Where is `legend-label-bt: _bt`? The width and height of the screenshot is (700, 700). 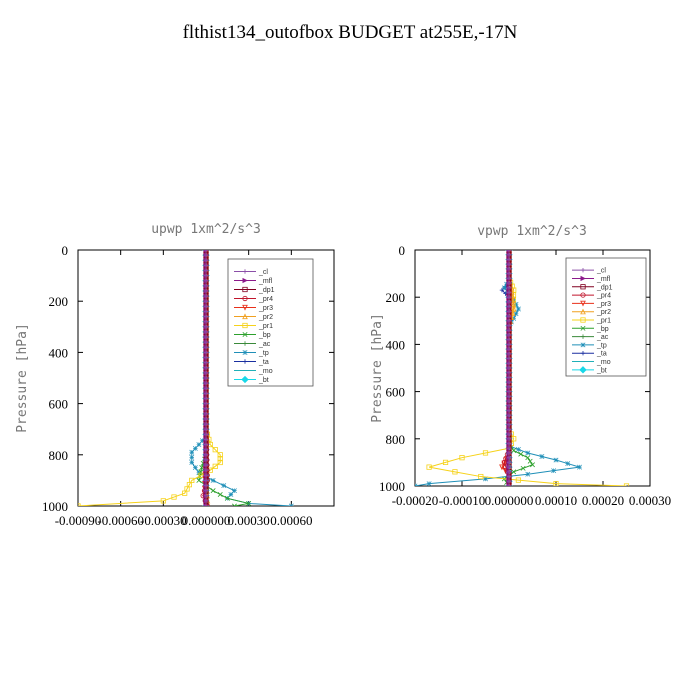 legend-label-bt: _bt is located at coordinates (263, 380).